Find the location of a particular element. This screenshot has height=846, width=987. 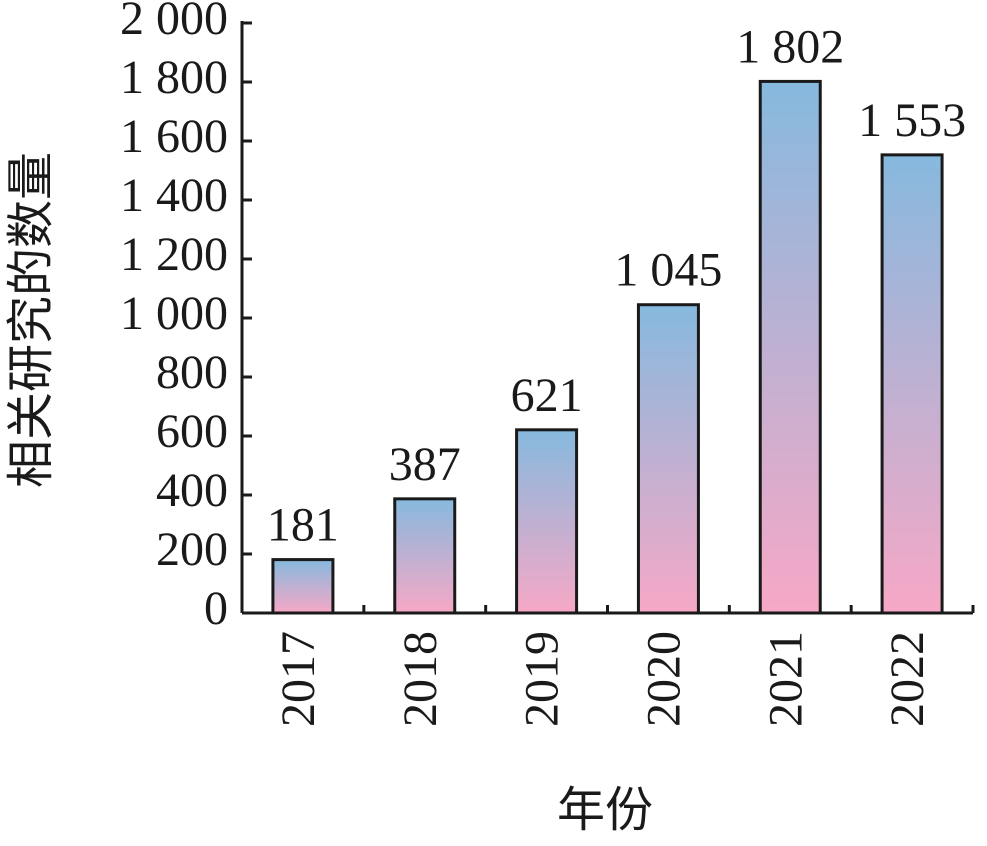

y-tick-label: 2 000 is located at coordinates (174, 22).